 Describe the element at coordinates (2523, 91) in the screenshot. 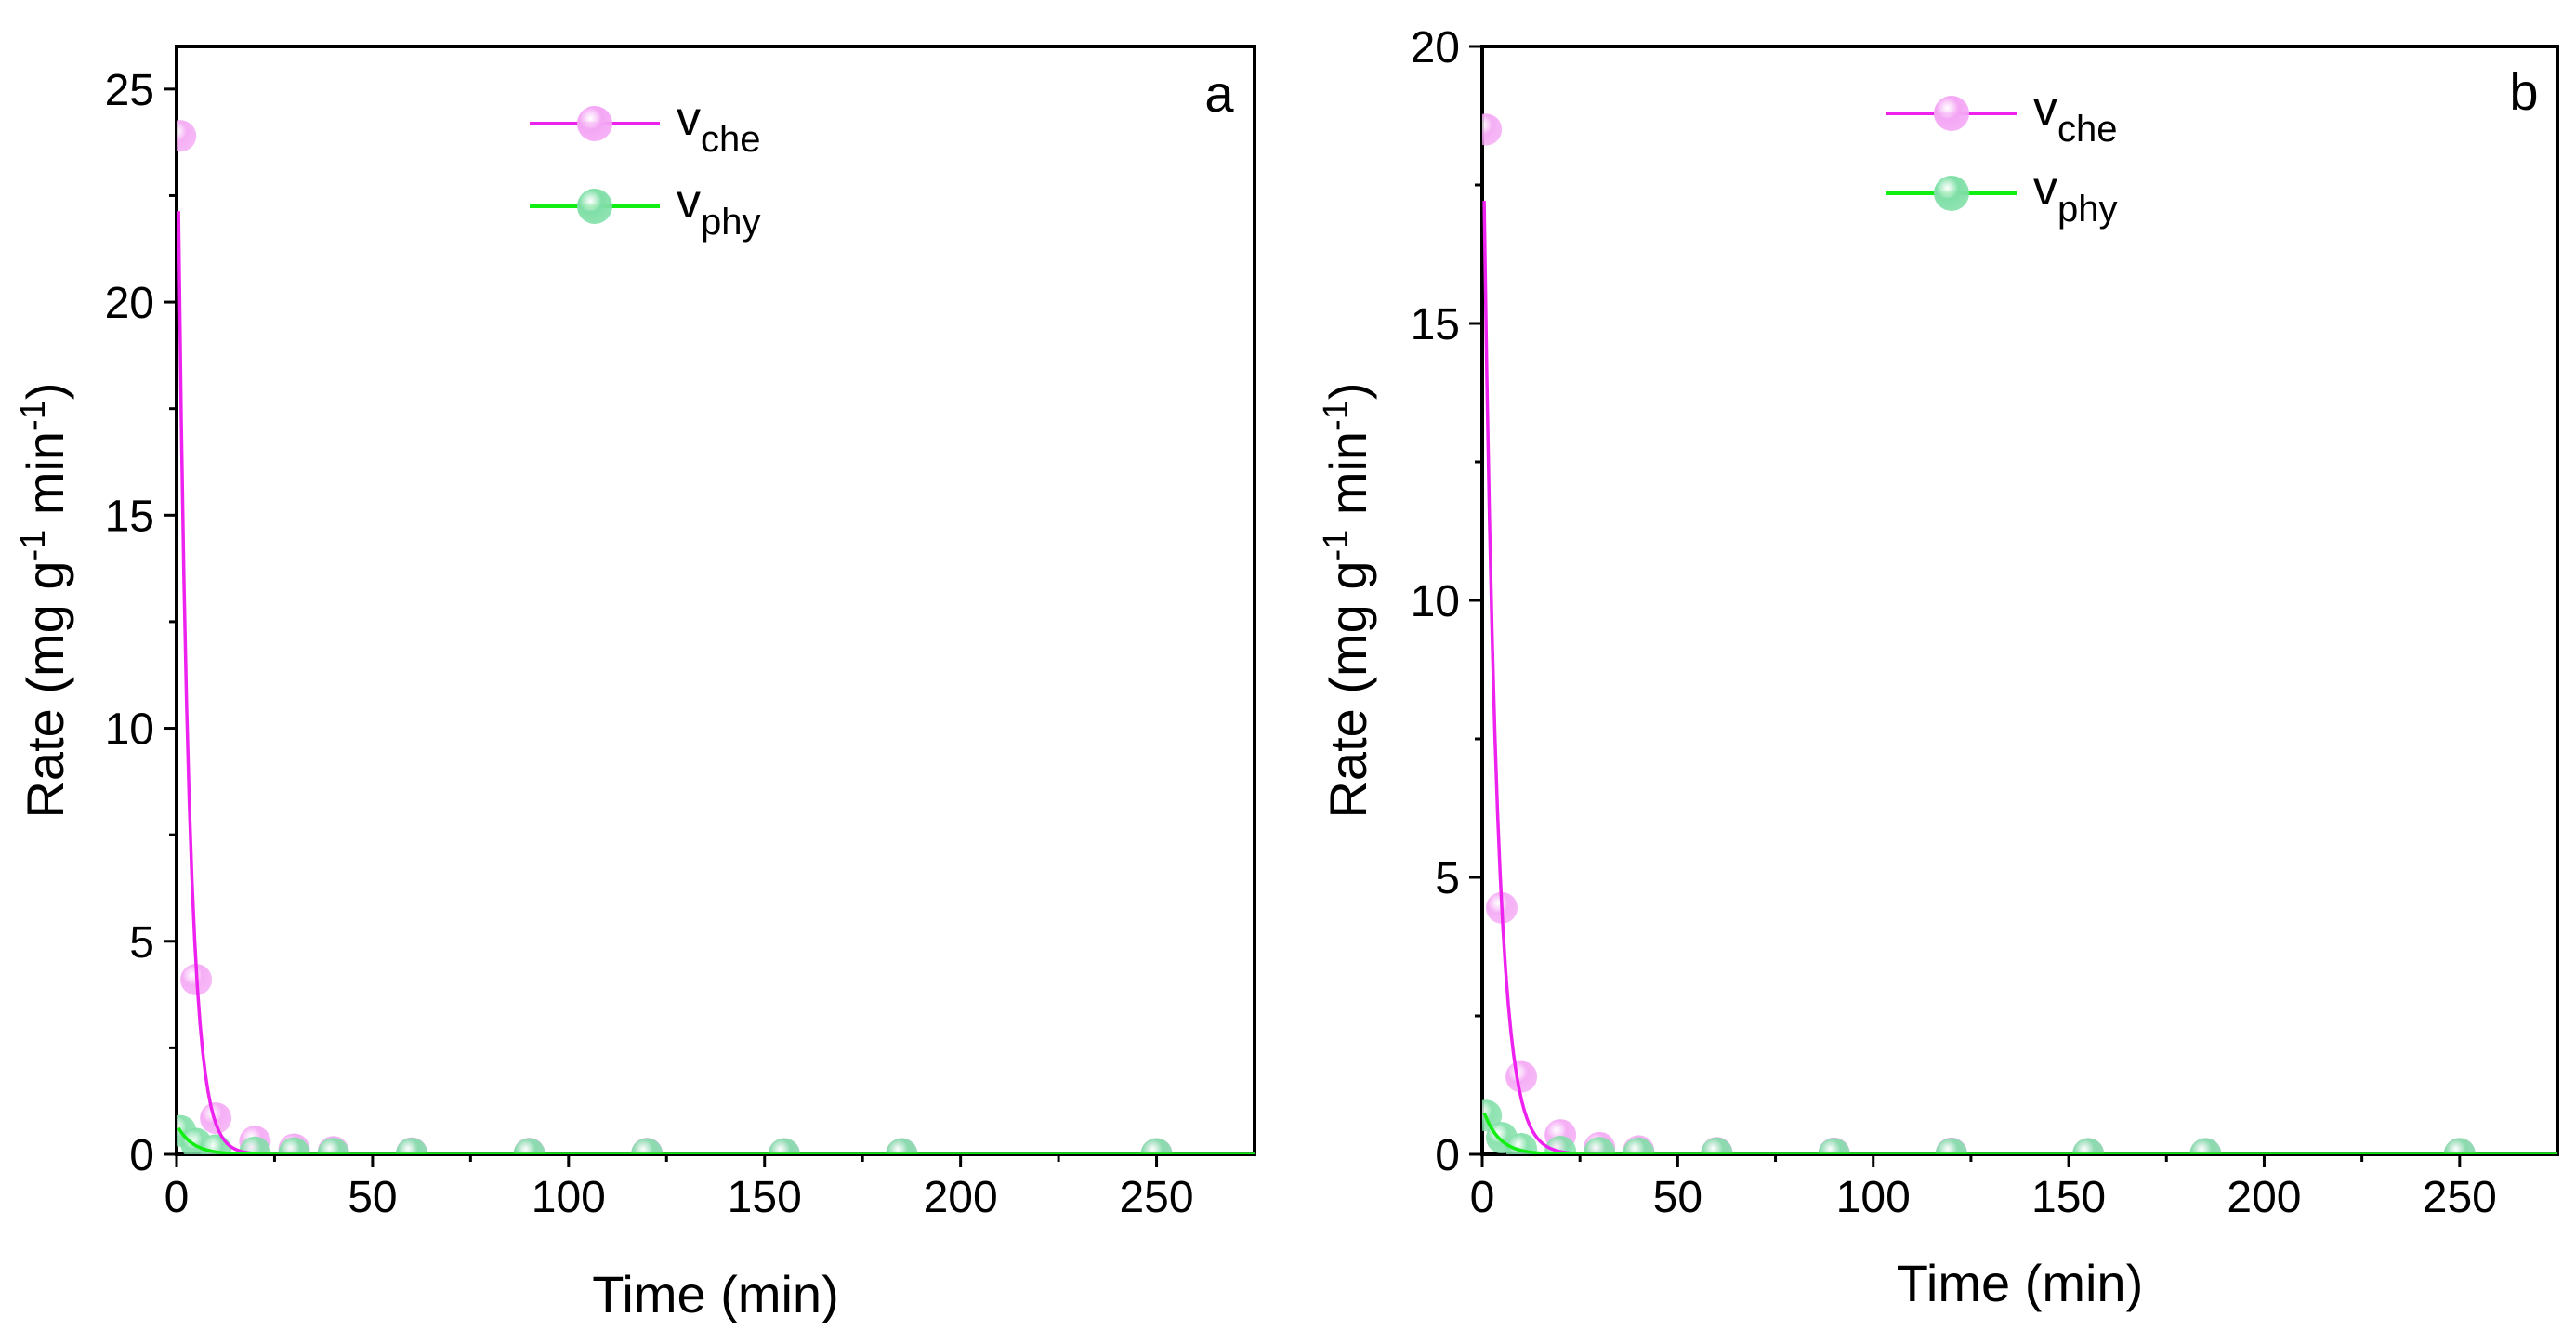

I see `panel-label: b` at that location.